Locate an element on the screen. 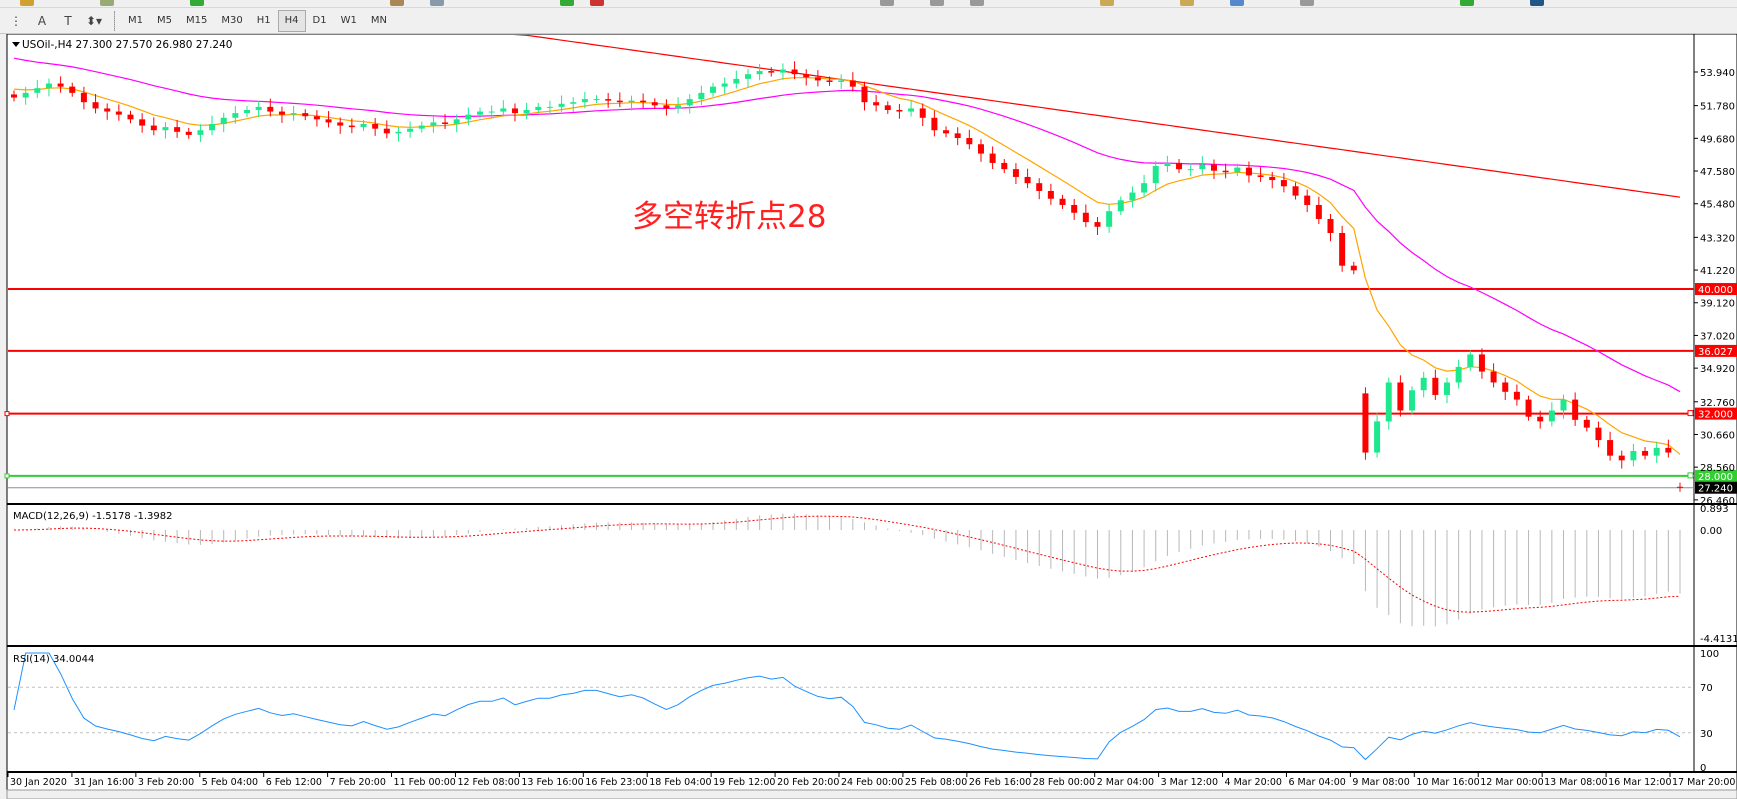  price-tick-label: 47.580 is located at coordinates (1717, 172).